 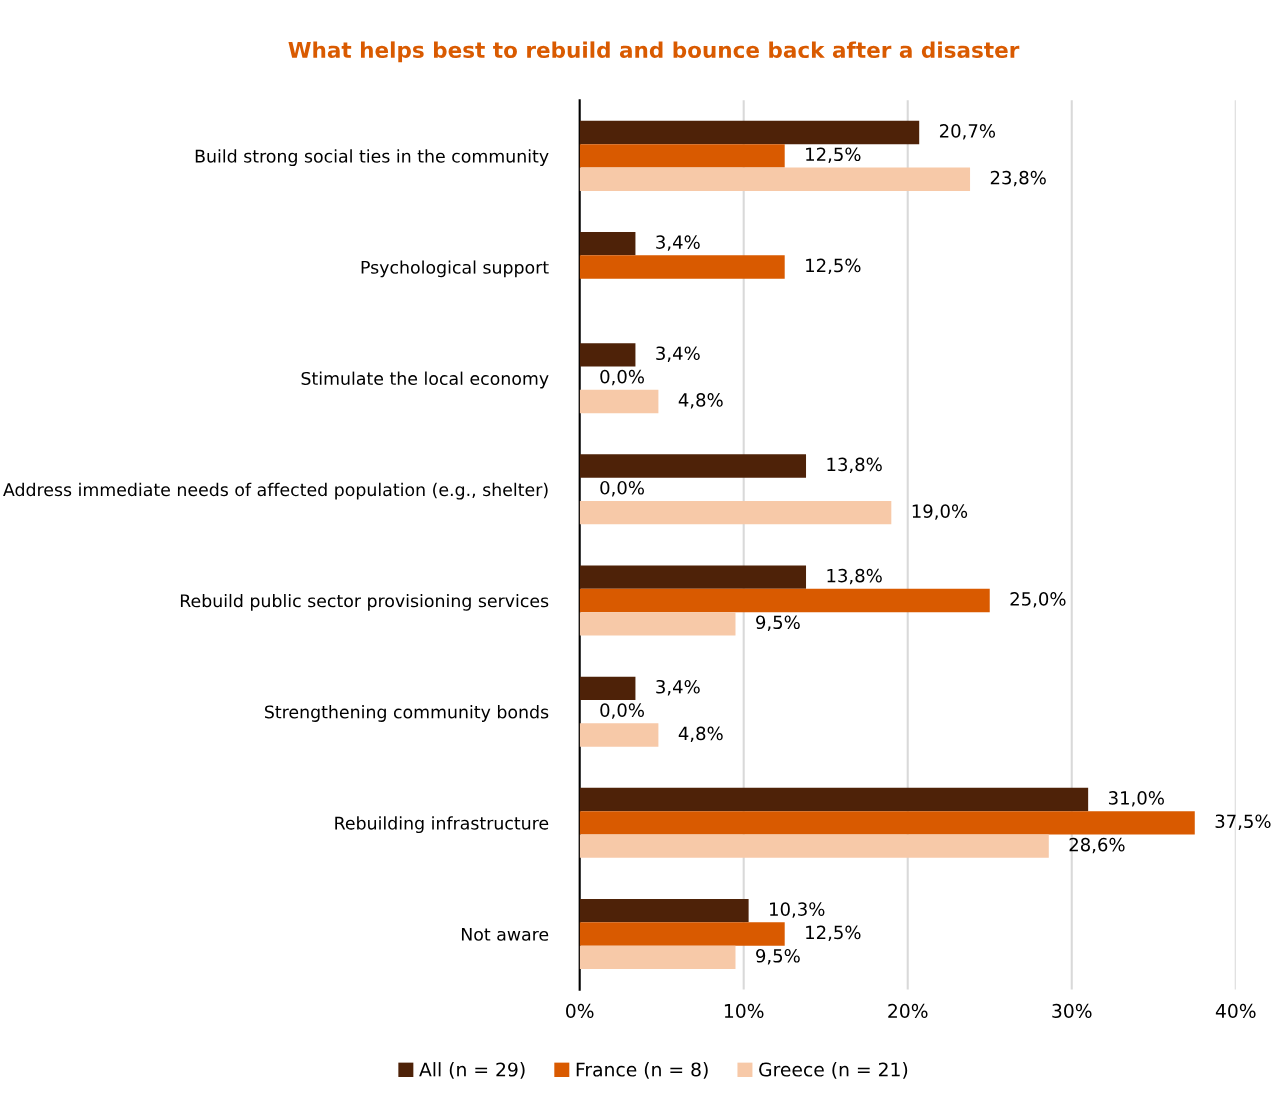 What do you see at coordinates (1243, 822) in the screenshot?
I see `data-label: 37,5%` at bounding box center [1243, 822].